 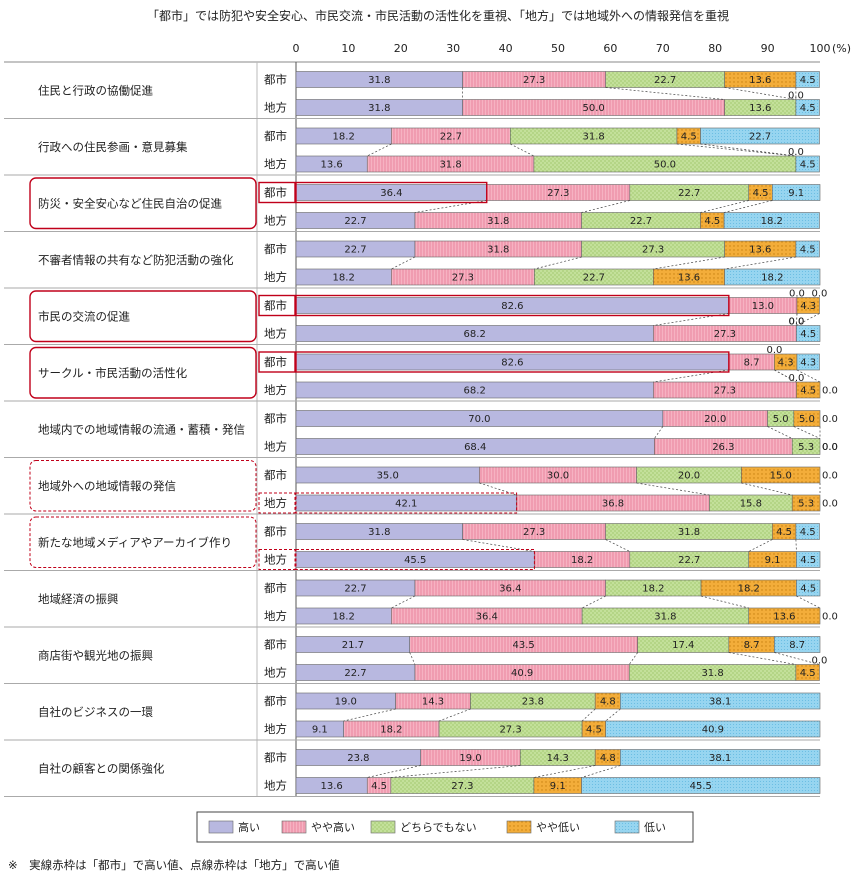 I want to click on x-tick-label: 80, so click(x=715, y=48).